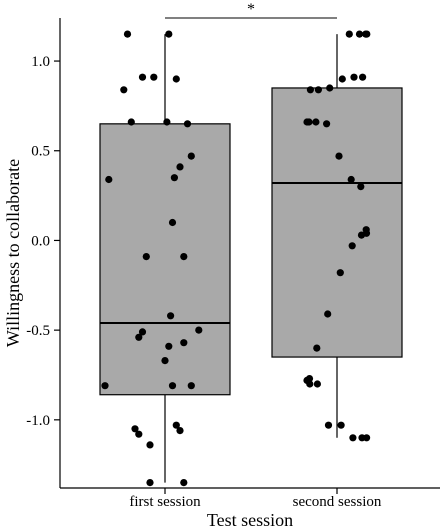  I want to click on y-ticks: 1.0 0.5 0.0 -0.5 -1.0, so click(43, 241).